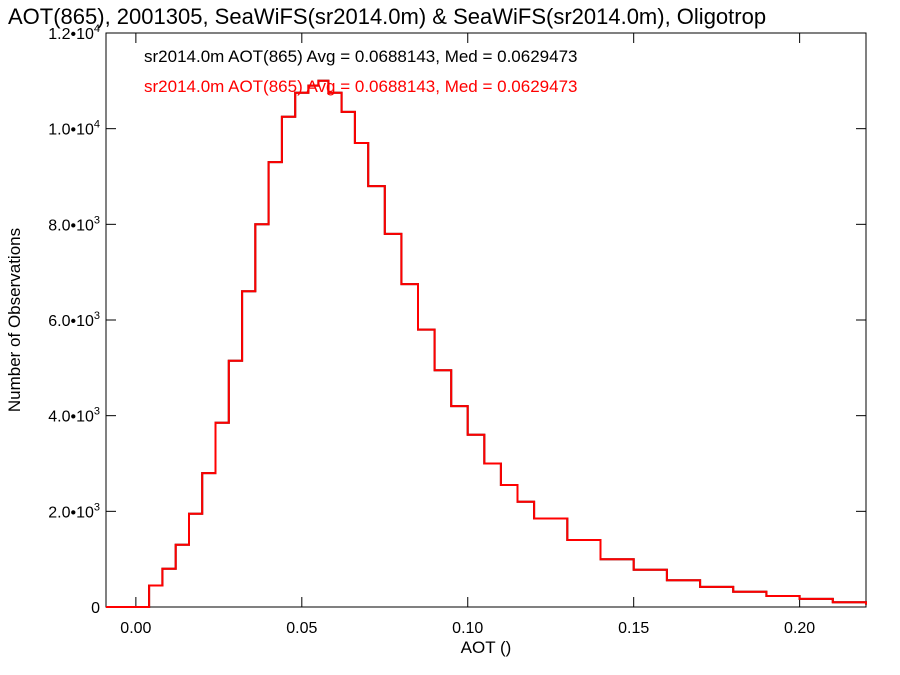 The width and height of the screenshot is (900, 675). What do you see at coordinates (301, 628) in the screenshot?
I see `x-tick-label: 0.05` at bounding box center [301, 628].